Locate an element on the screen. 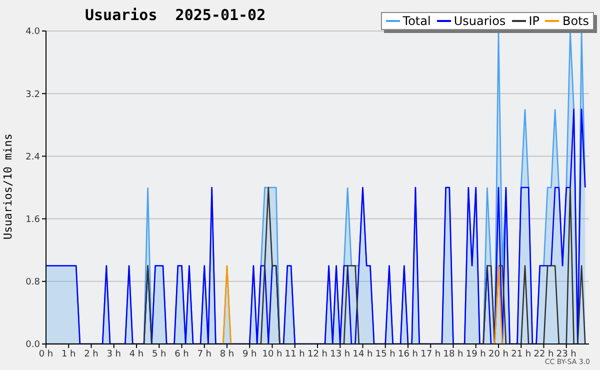  y-tick-label: 3.2 is located at coordinates (33, 95).